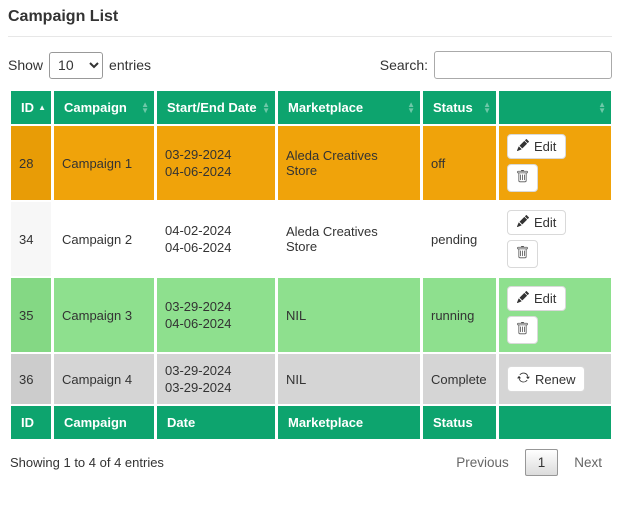 The height and width of the screenshot is (505, 620). Describe the element at coordinates (216, 239) in the screenshot. I see `cell-dates: 04-02-2024 04-06-2024` at that location.